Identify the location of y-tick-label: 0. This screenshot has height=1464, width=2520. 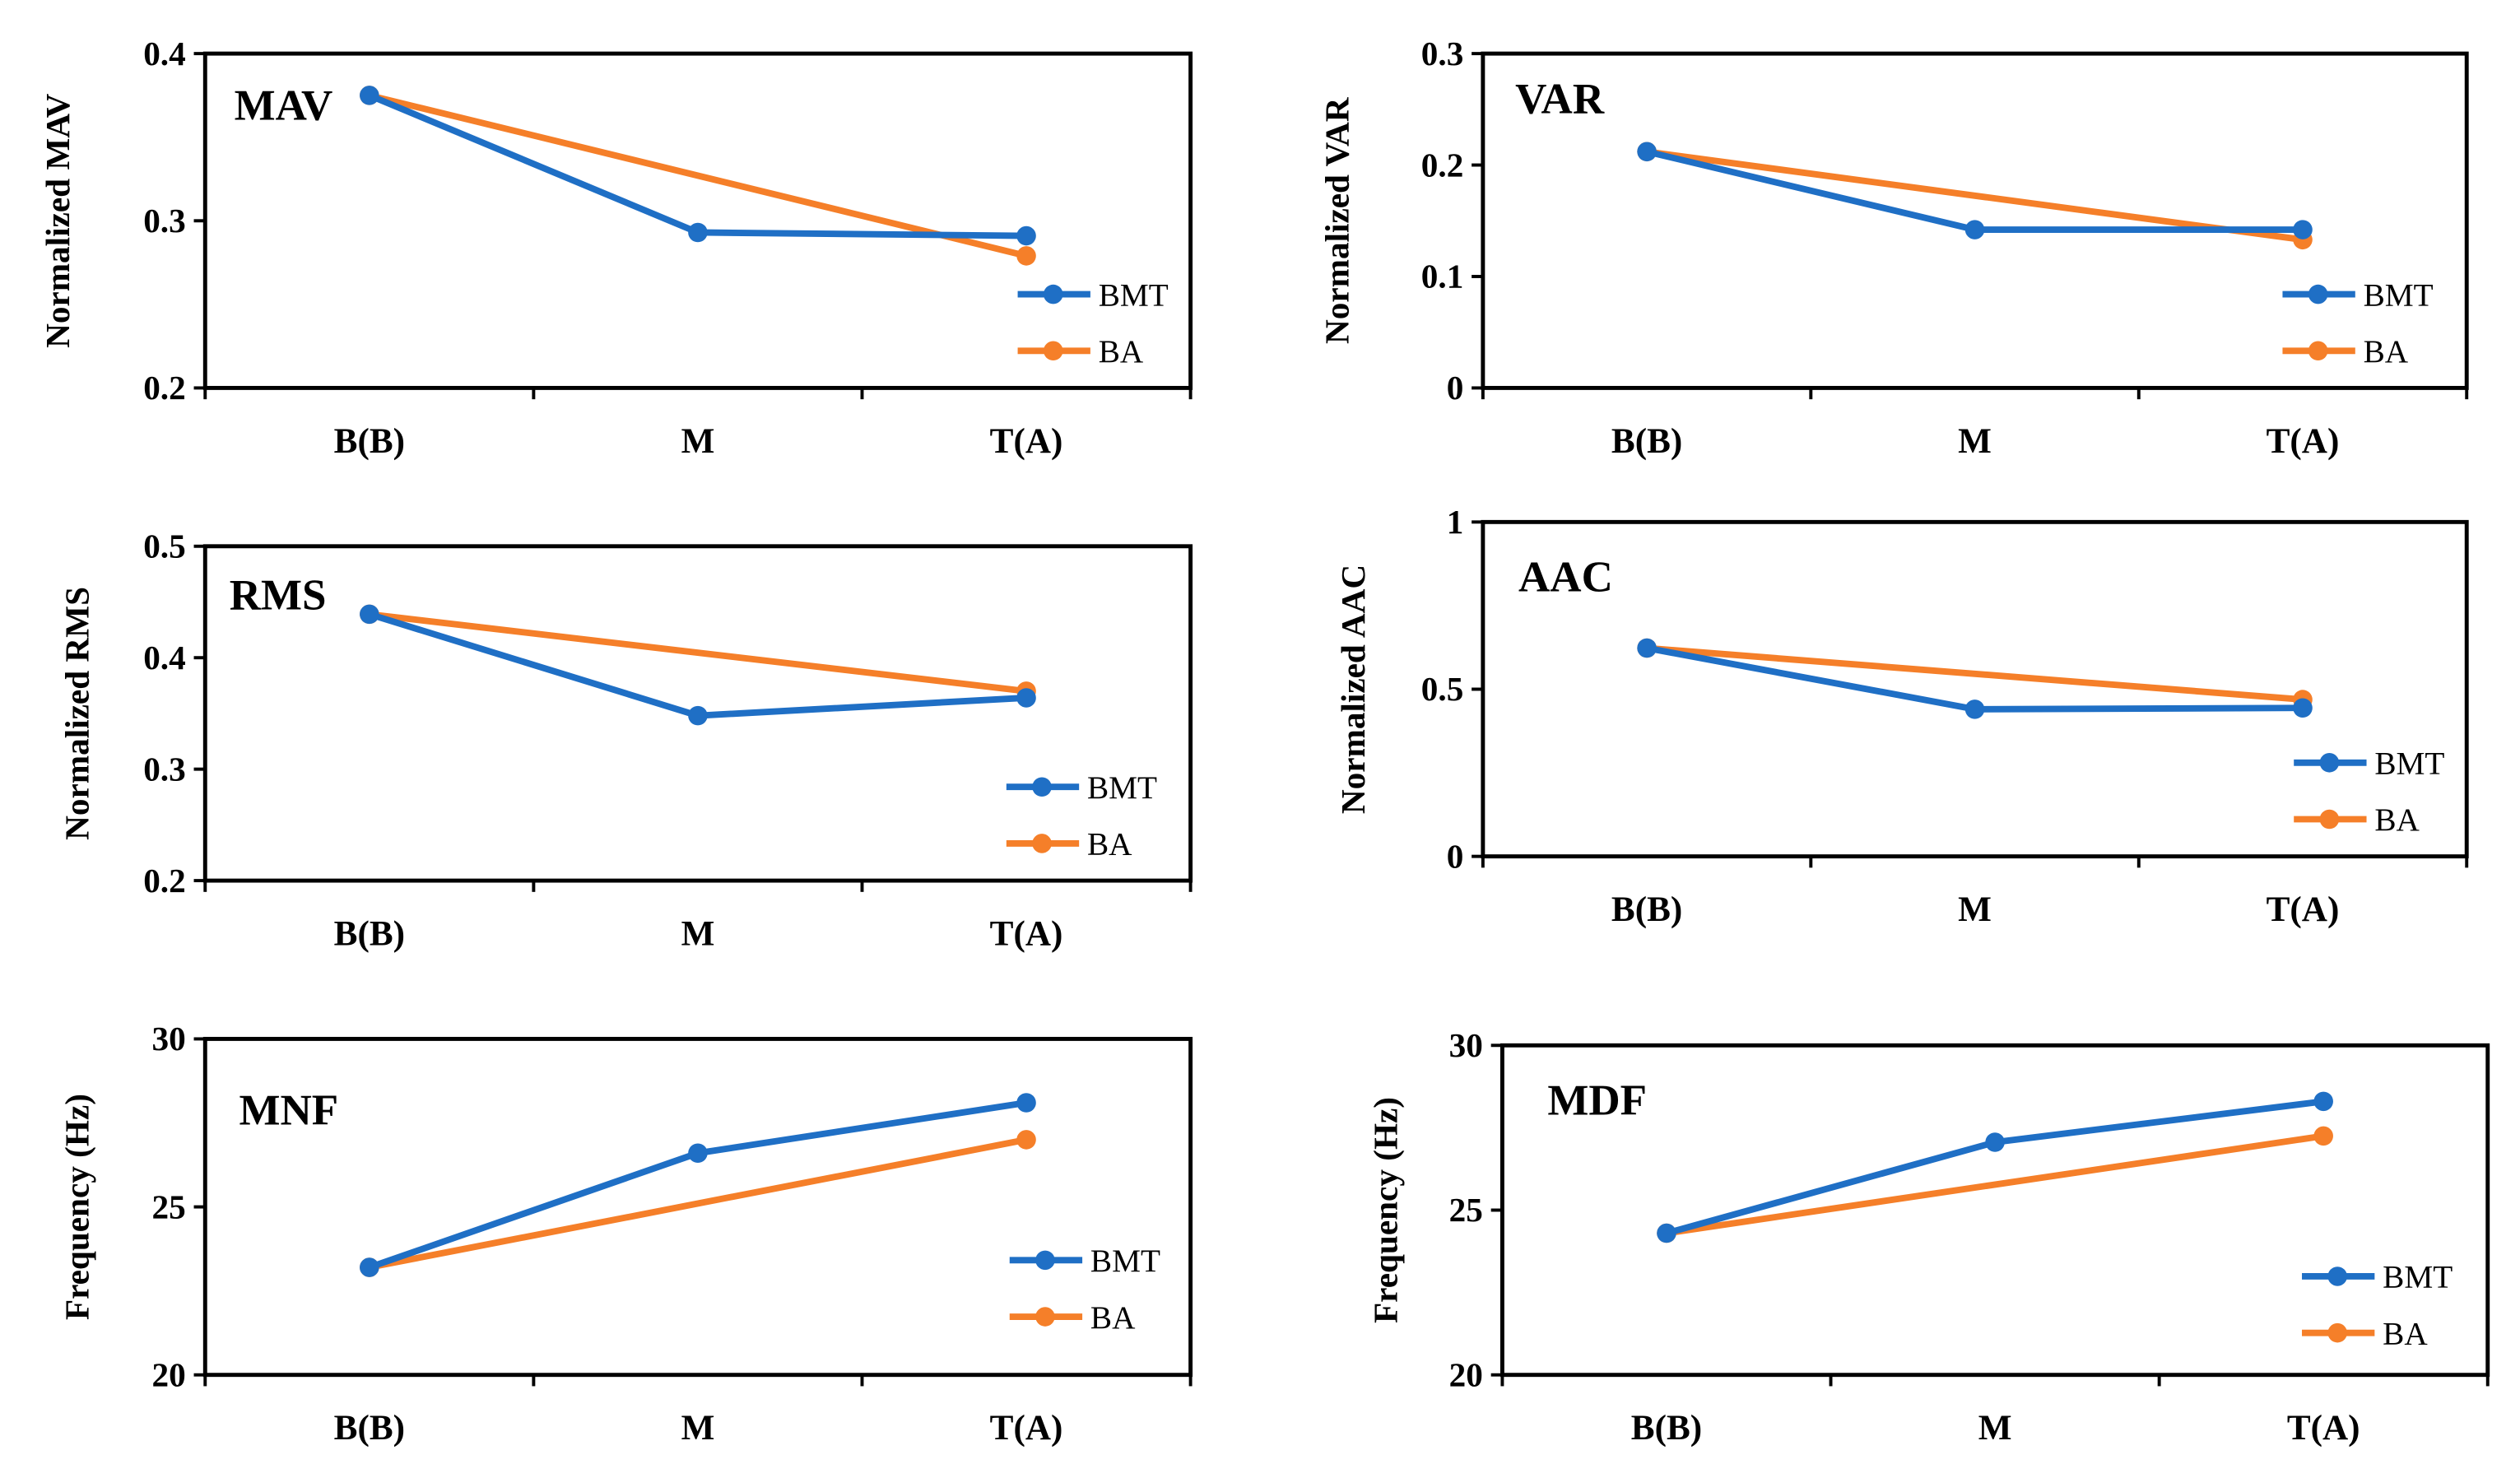
(1455, 388).